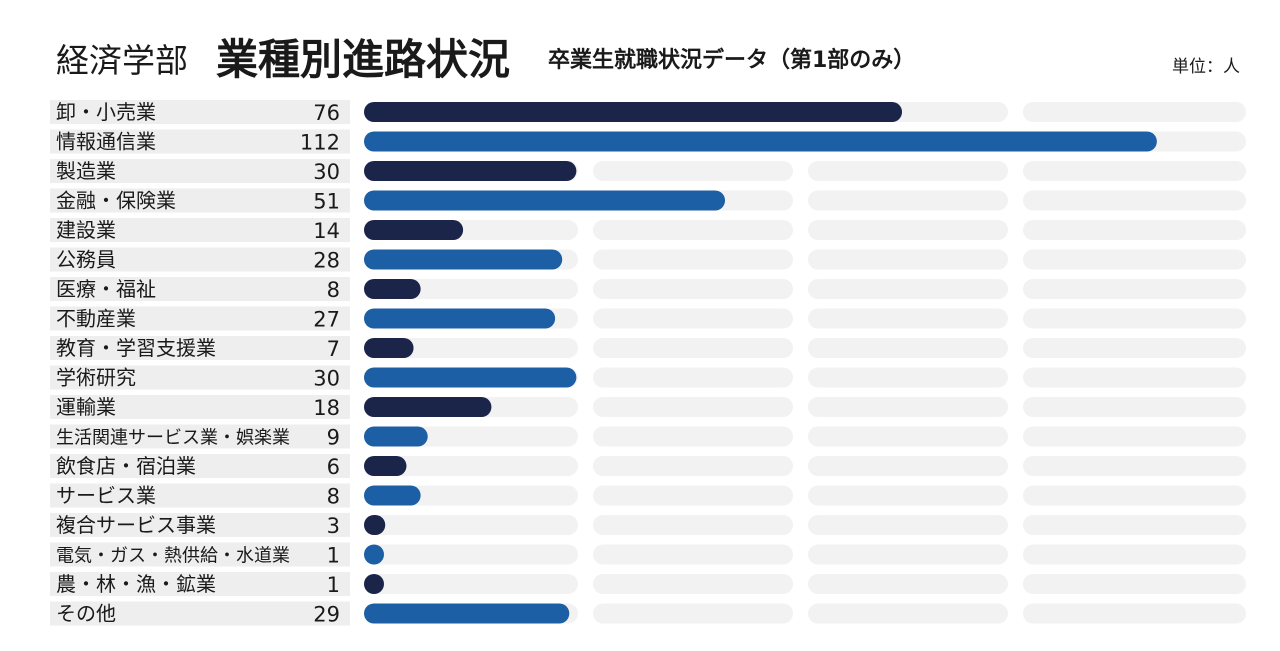  What do you see at coordinates (1206, 67) in the screenshot?
I see `unit-label: 単位：人` at bounding box center [1206, 67].